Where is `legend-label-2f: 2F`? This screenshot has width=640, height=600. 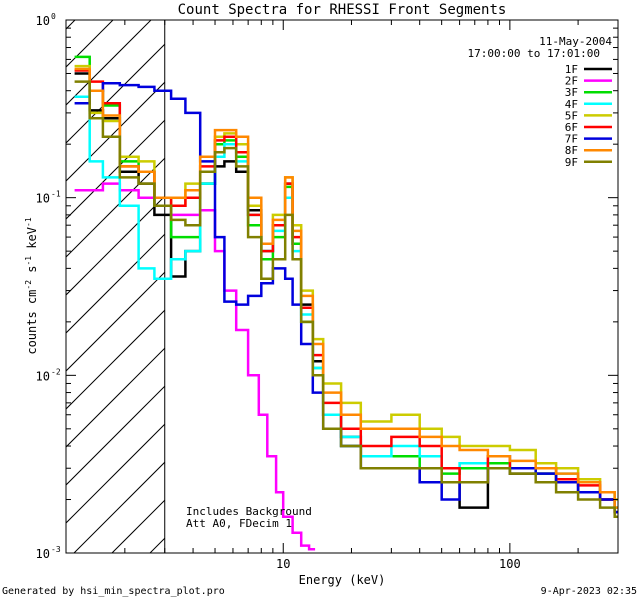
legend-label-2f: 2F is located at coordinates (571, 81).